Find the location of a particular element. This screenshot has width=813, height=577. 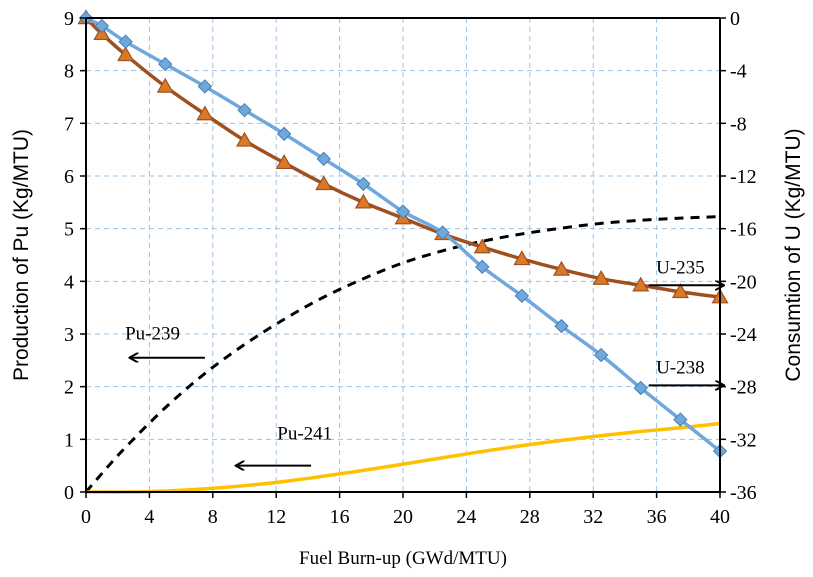

x-tick-label: 20 is located at coordinates (403, 517).